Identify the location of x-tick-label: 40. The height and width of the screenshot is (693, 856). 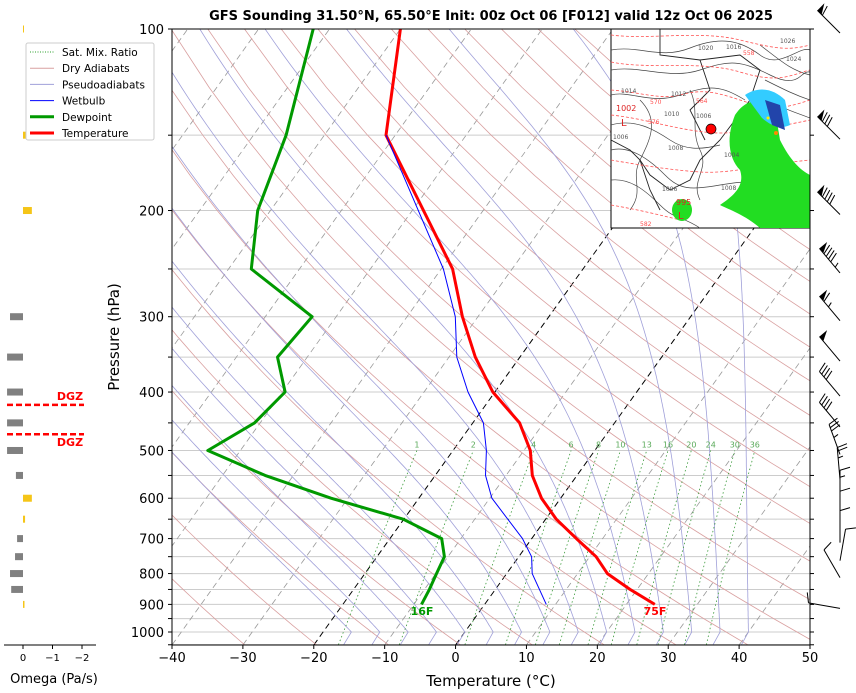
(739, 658).